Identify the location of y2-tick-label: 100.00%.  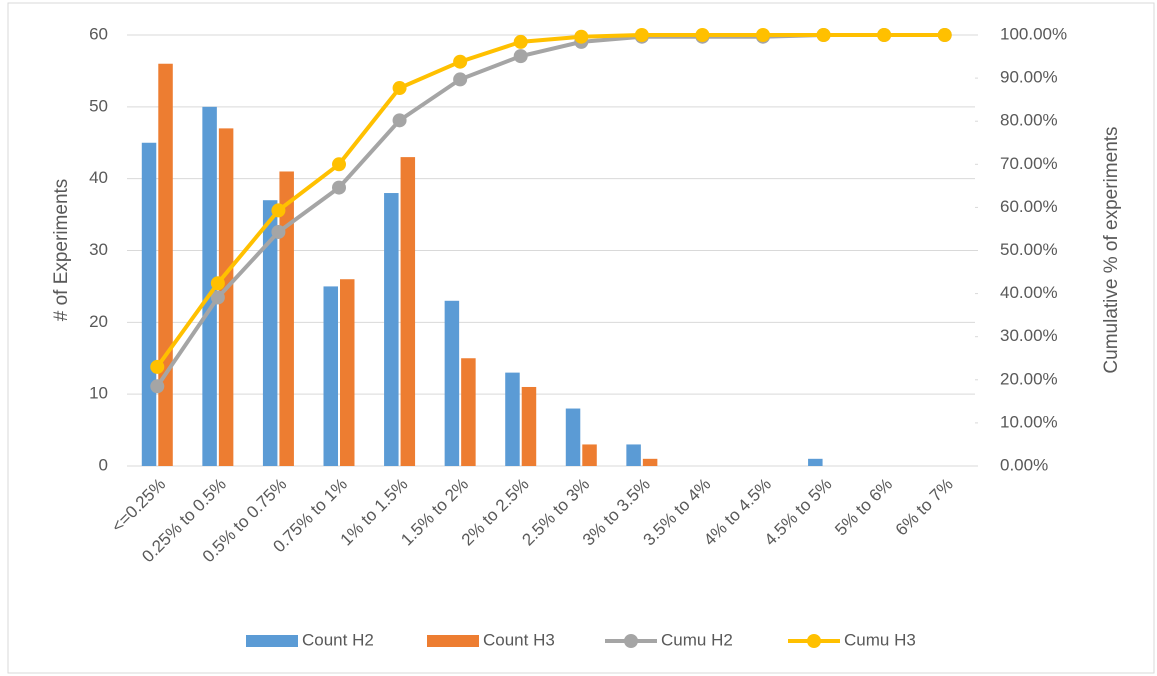
(1033, 33).